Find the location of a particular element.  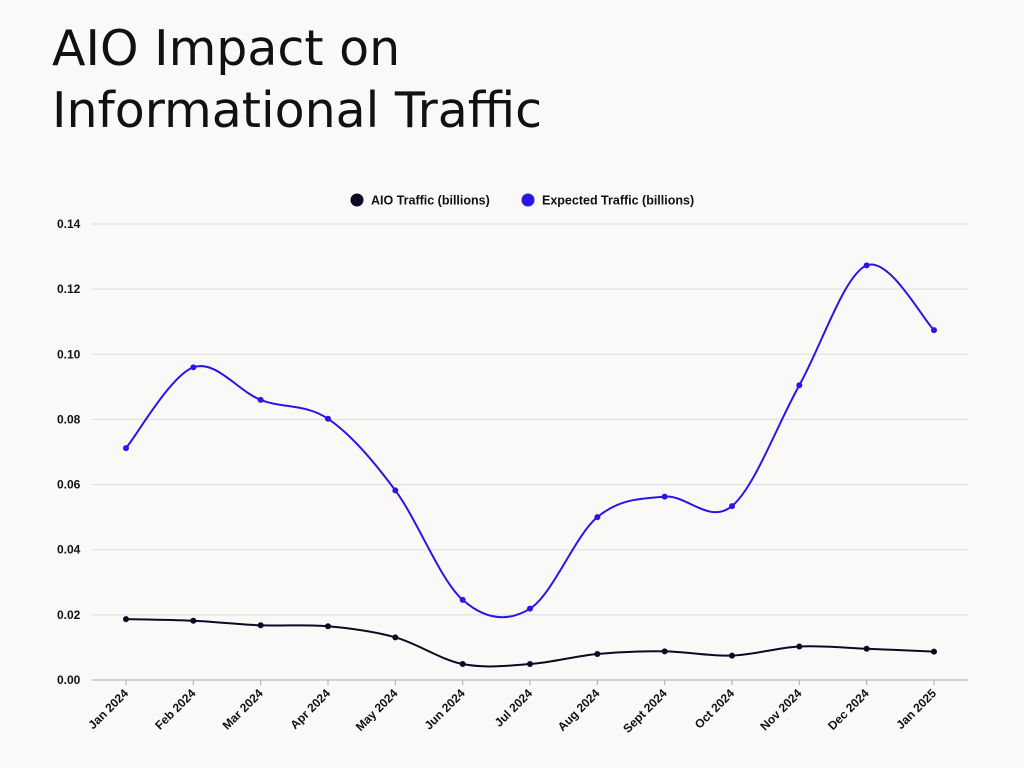

x-tick-label: Oct 2024 is located at coordinates (715, 709).